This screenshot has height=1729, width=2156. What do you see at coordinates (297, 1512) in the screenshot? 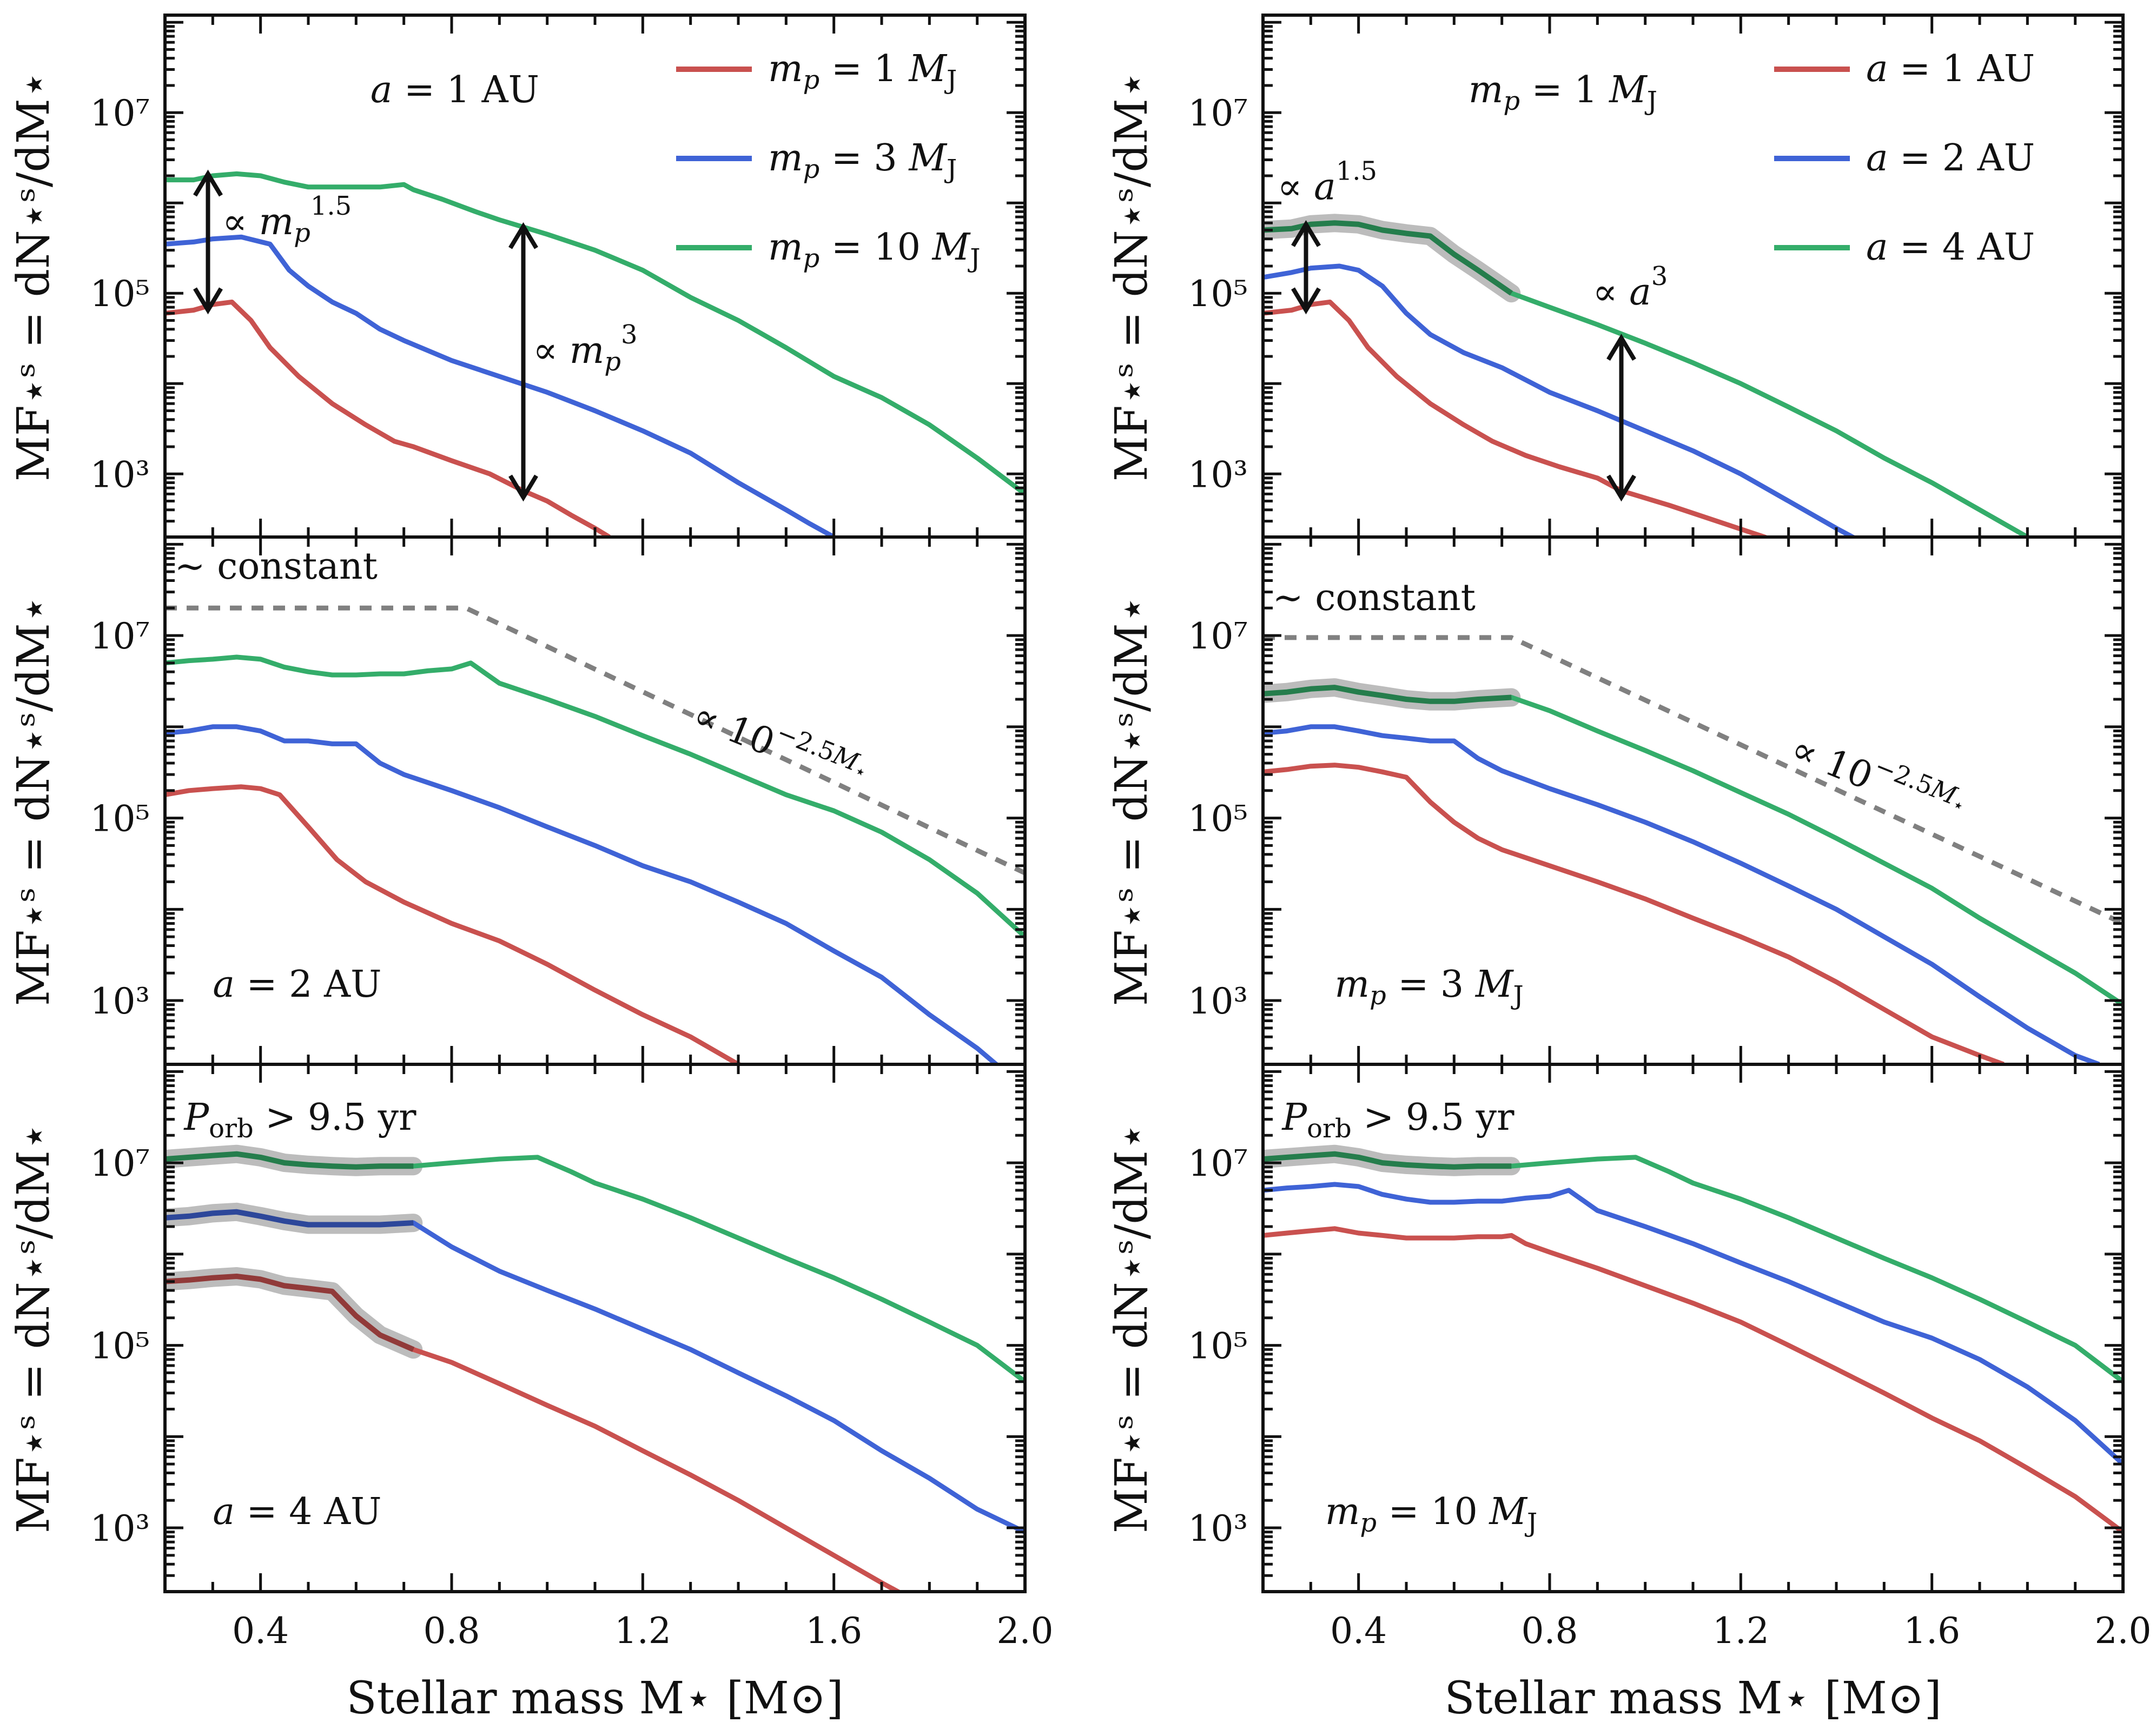
I see `annotation-1: a = 4 AU` at bounding box center [297, 1512].